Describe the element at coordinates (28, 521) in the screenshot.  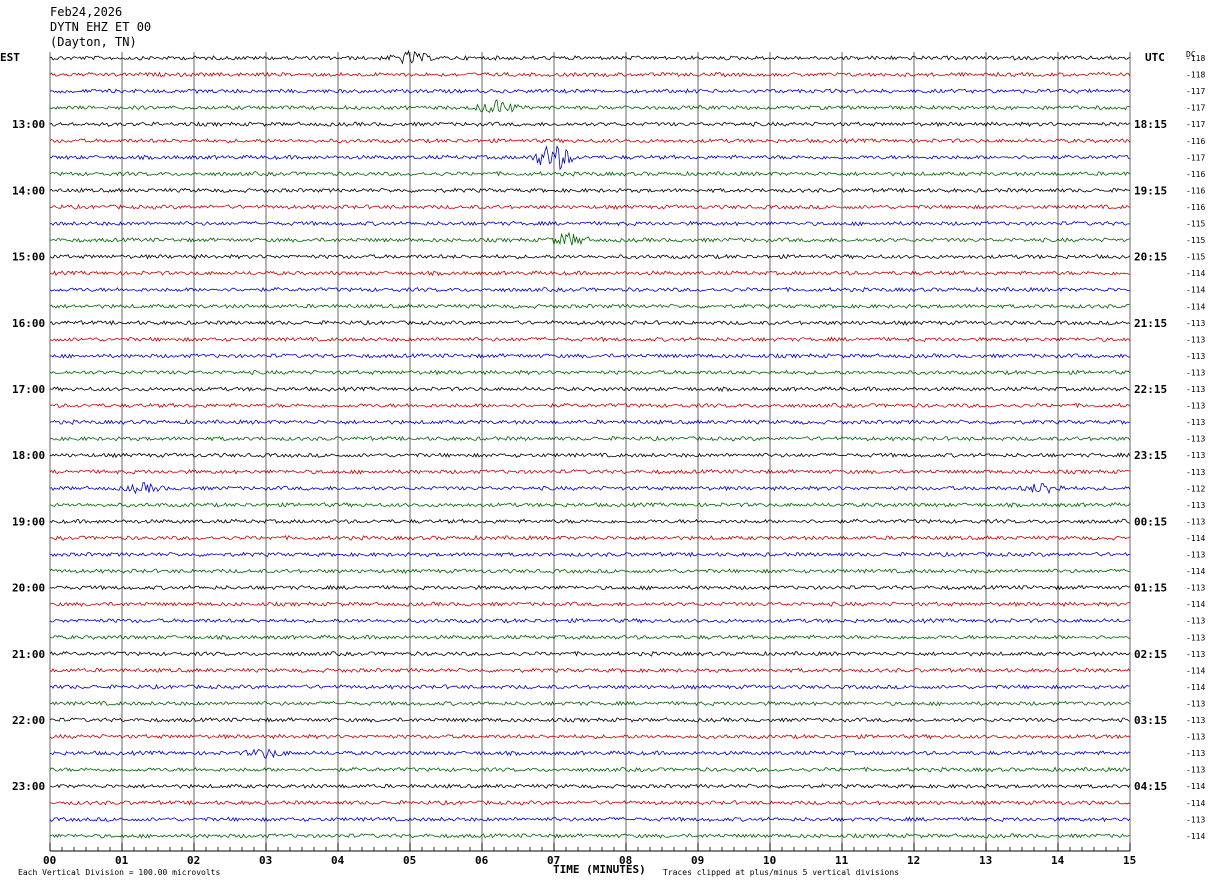
I see `left-hour-label: 19:00` at that location.